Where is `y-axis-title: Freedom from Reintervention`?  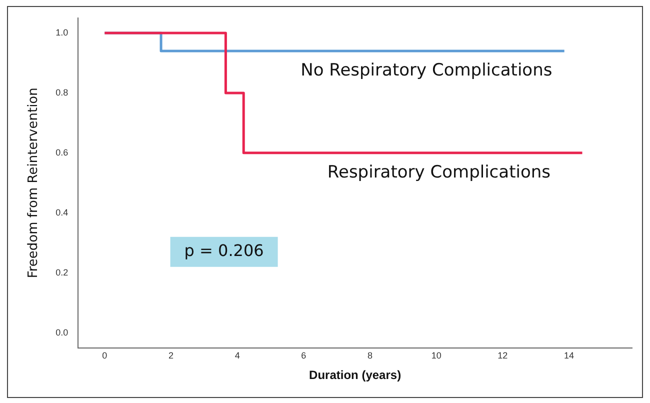
y-axis-title: Freedom from Reintervention is located at coordinates (34, 183).